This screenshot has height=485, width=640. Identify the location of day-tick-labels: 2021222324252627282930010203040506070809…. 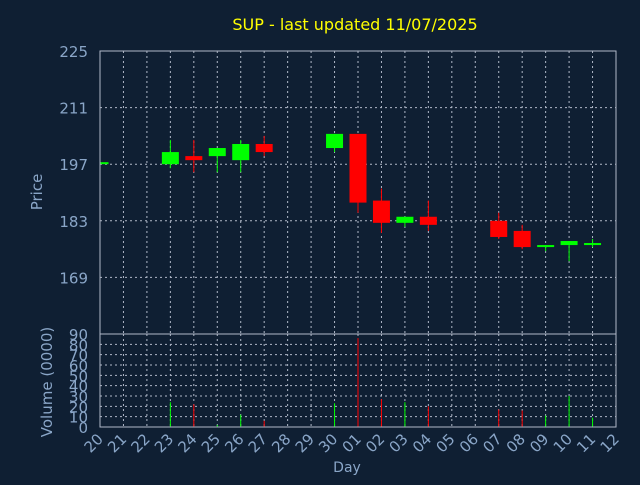
(352, 443).